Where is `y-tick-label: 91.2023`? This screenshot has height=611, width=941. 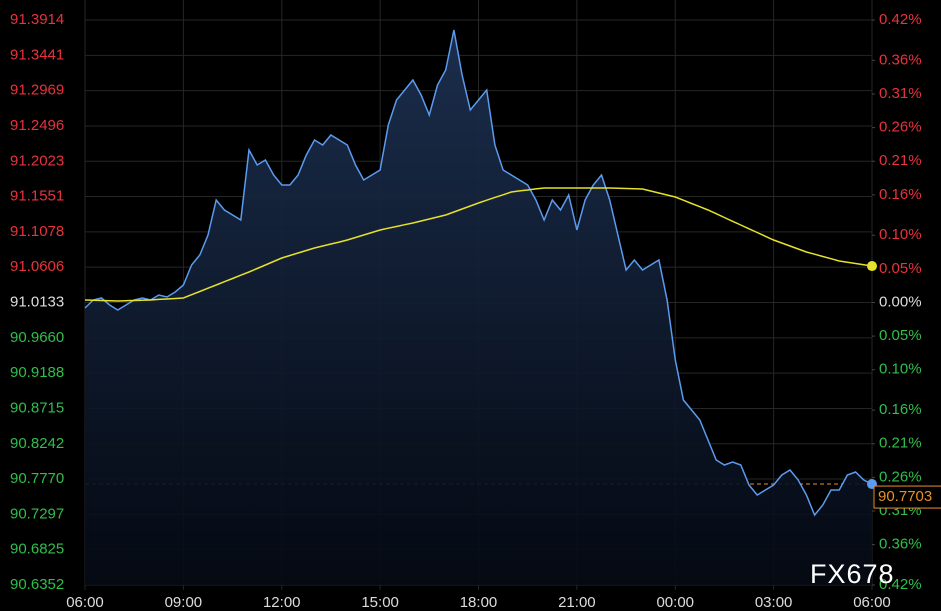 y-tick-label: 91.2023 is located at coordinates (37, 160).